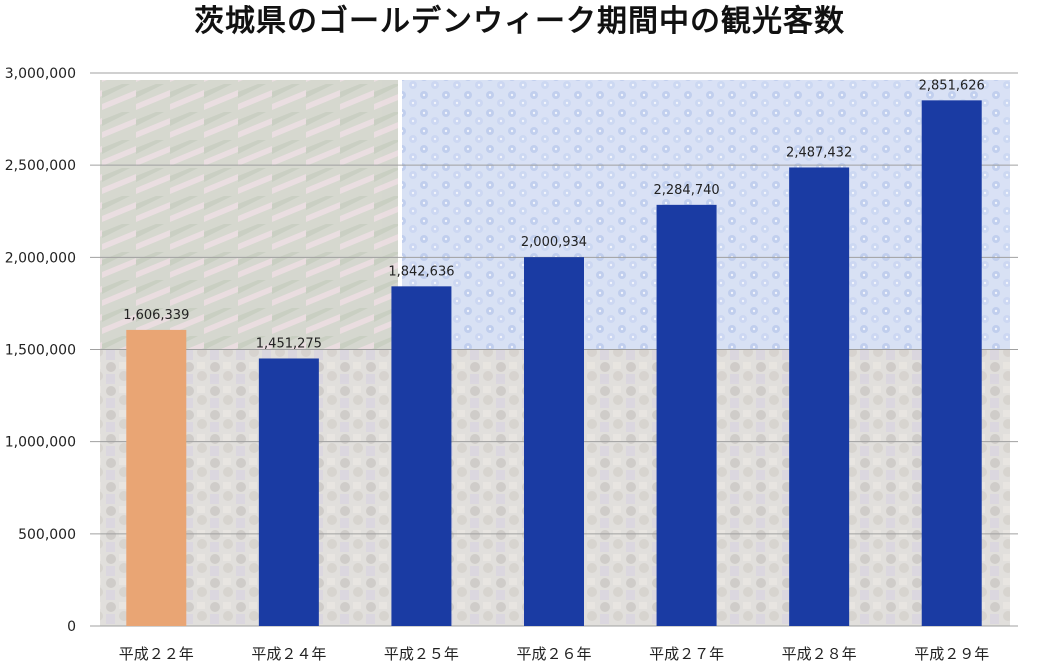 The width and height of the screenshot is (1039, 668). I want to click on x-category-label: 平成２６年, so click(553, 654).